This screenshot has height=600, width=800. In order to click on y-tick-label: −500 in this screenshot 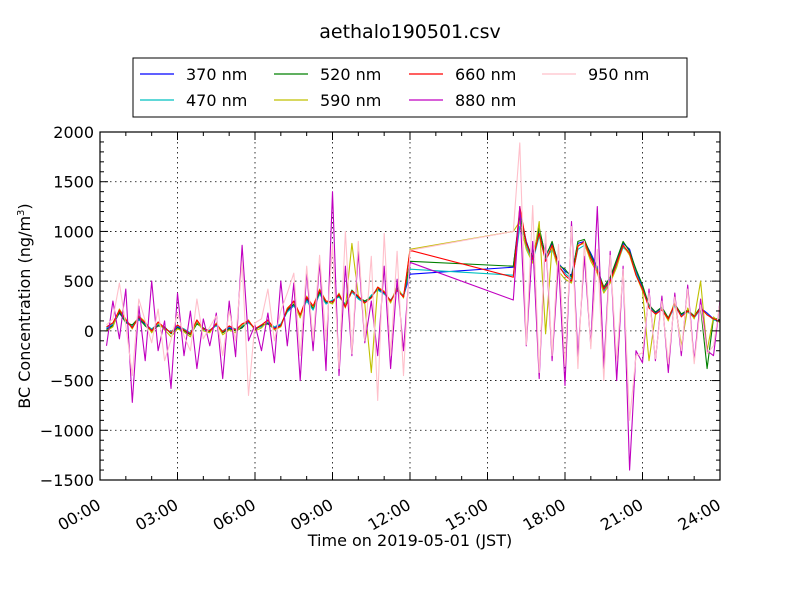, I will do `click(72, 381)`.